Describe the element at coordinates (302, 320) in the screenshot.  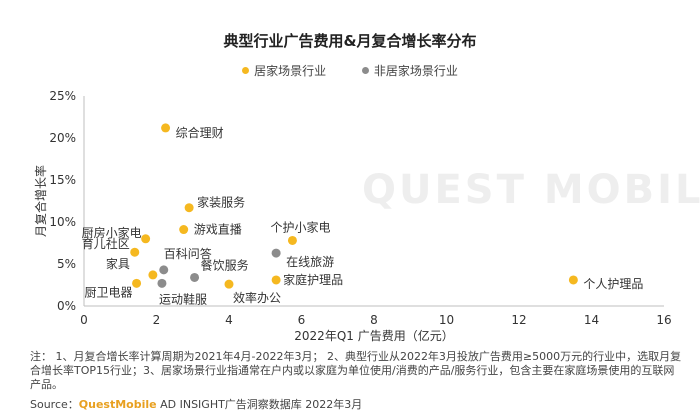
I see `x-tick-label: 6` at that location.